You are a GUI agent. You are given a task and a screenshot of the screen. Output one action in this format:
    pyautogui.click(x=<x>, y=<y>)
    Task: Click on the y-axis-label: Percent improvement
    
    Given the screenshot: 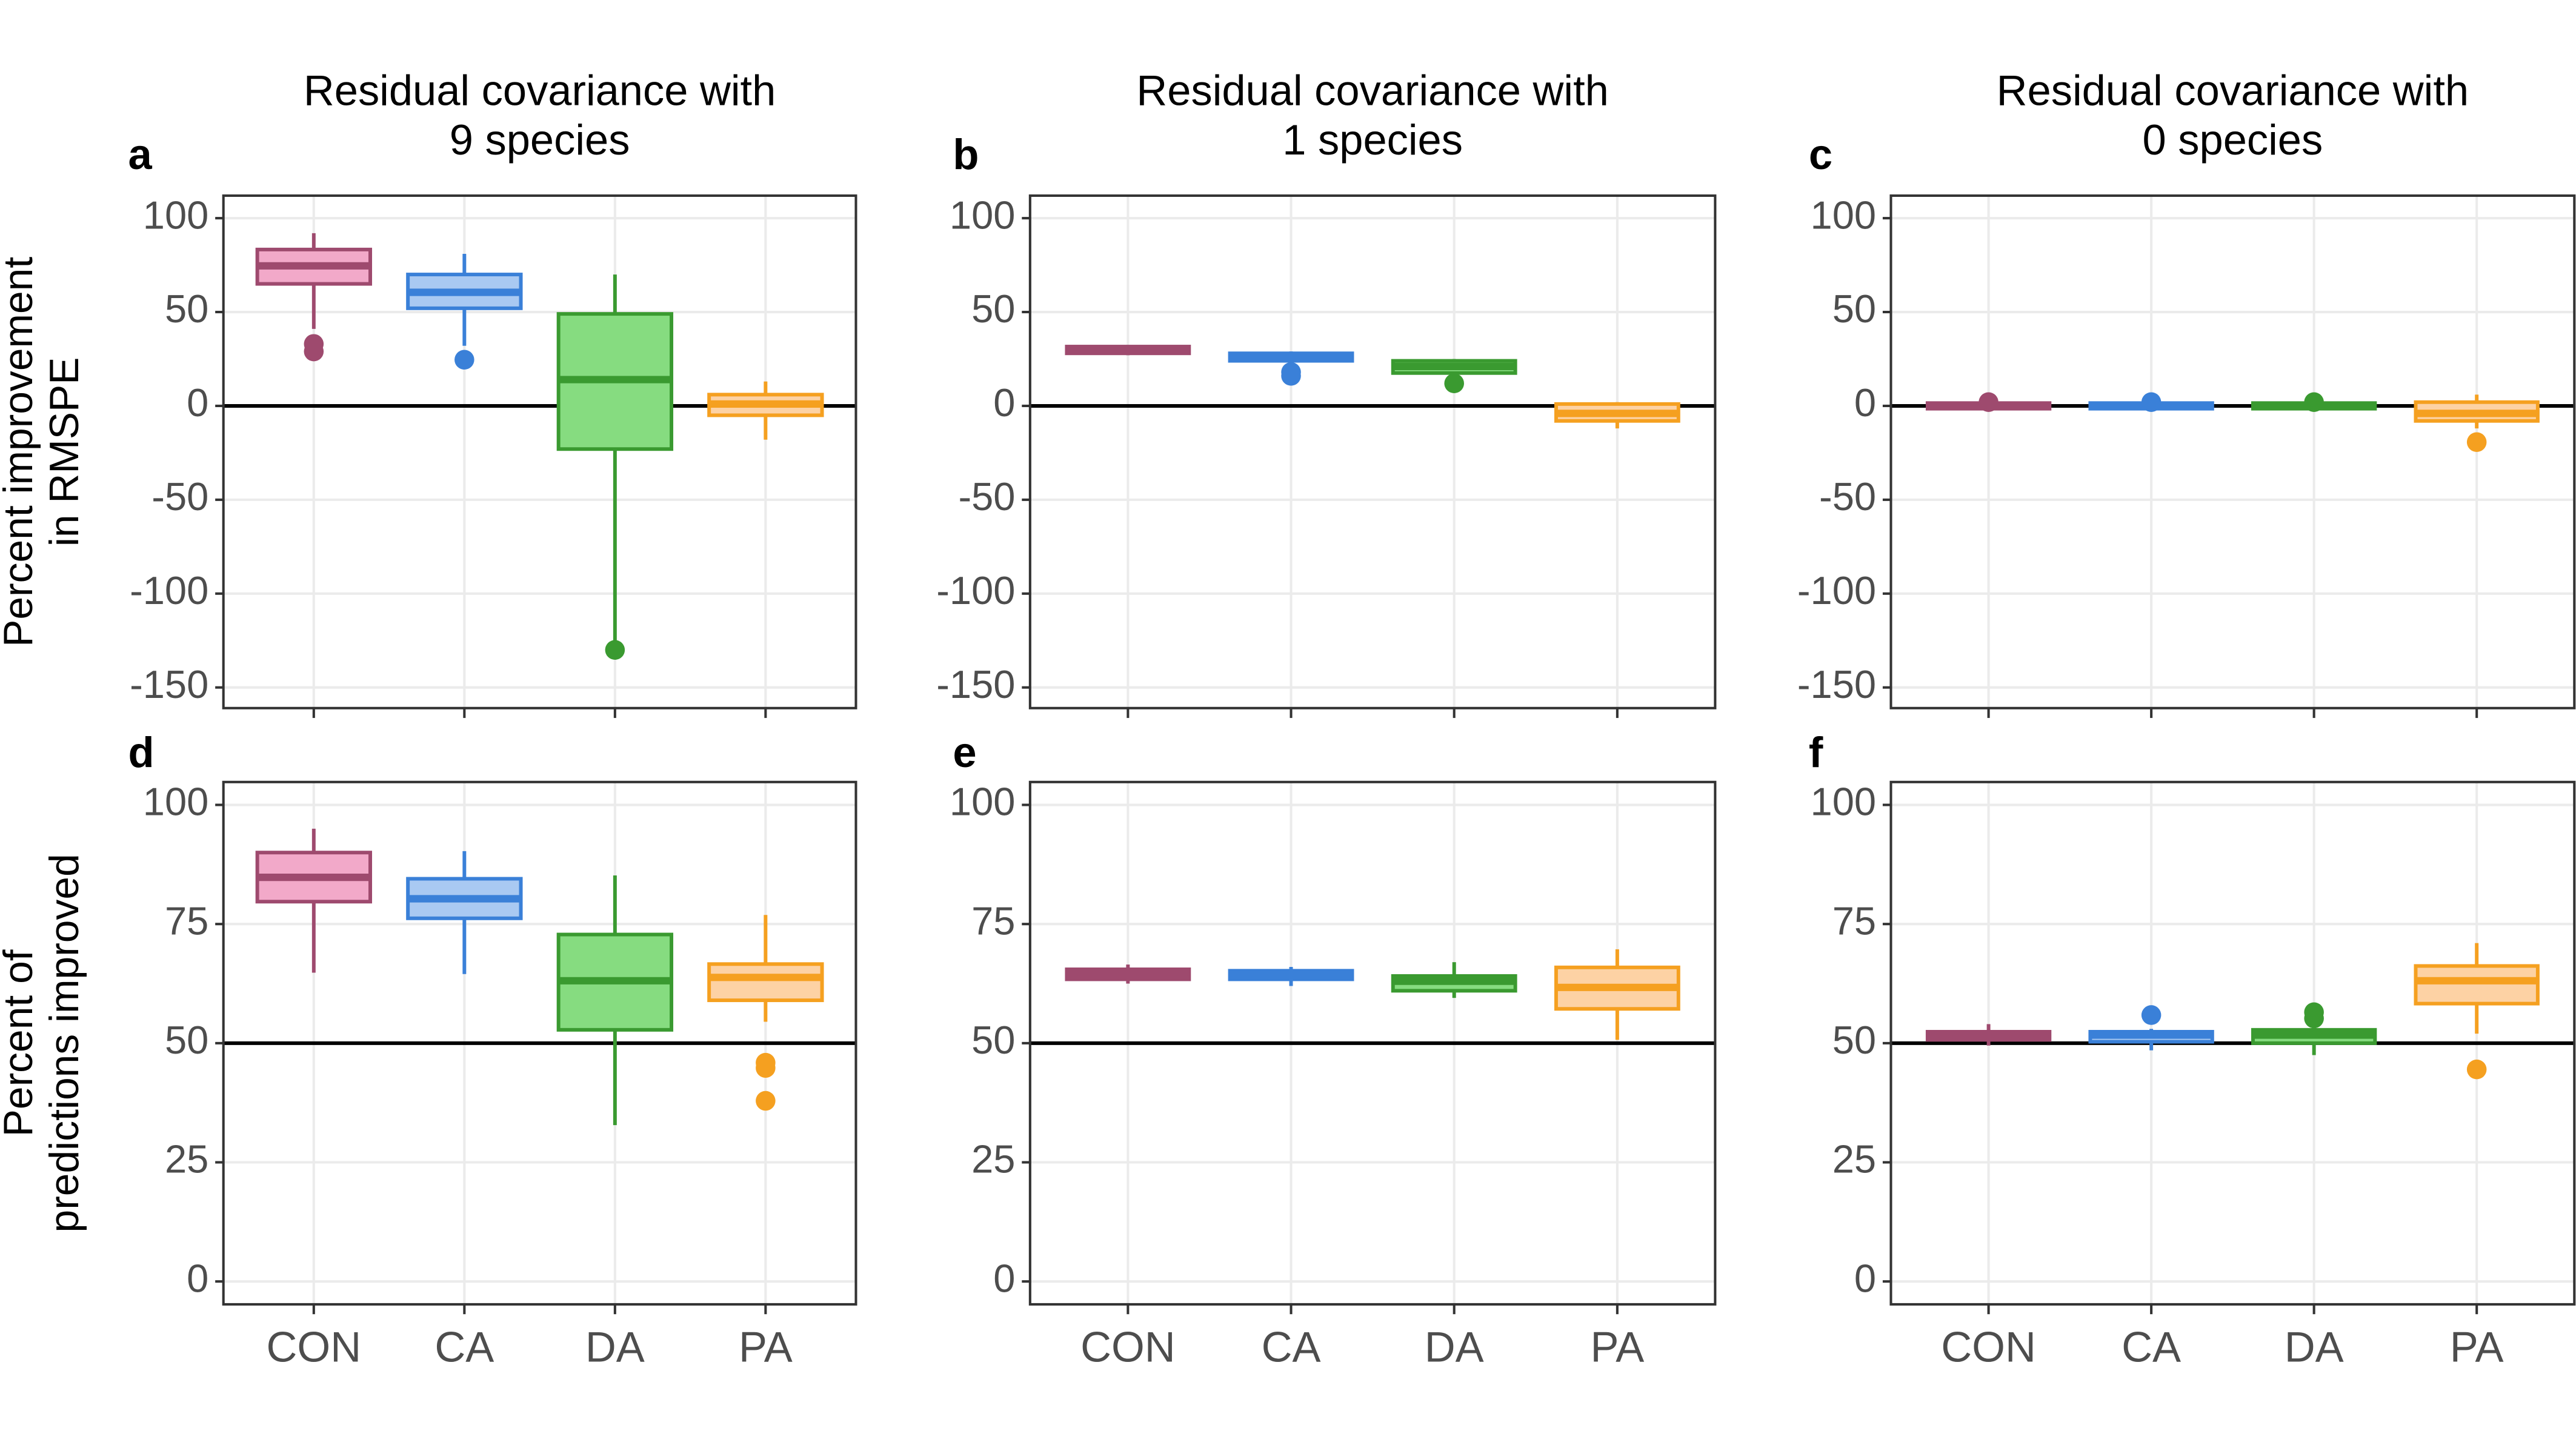 What is the action you would take?
    pyautogui.click(x=20, y=452)
    